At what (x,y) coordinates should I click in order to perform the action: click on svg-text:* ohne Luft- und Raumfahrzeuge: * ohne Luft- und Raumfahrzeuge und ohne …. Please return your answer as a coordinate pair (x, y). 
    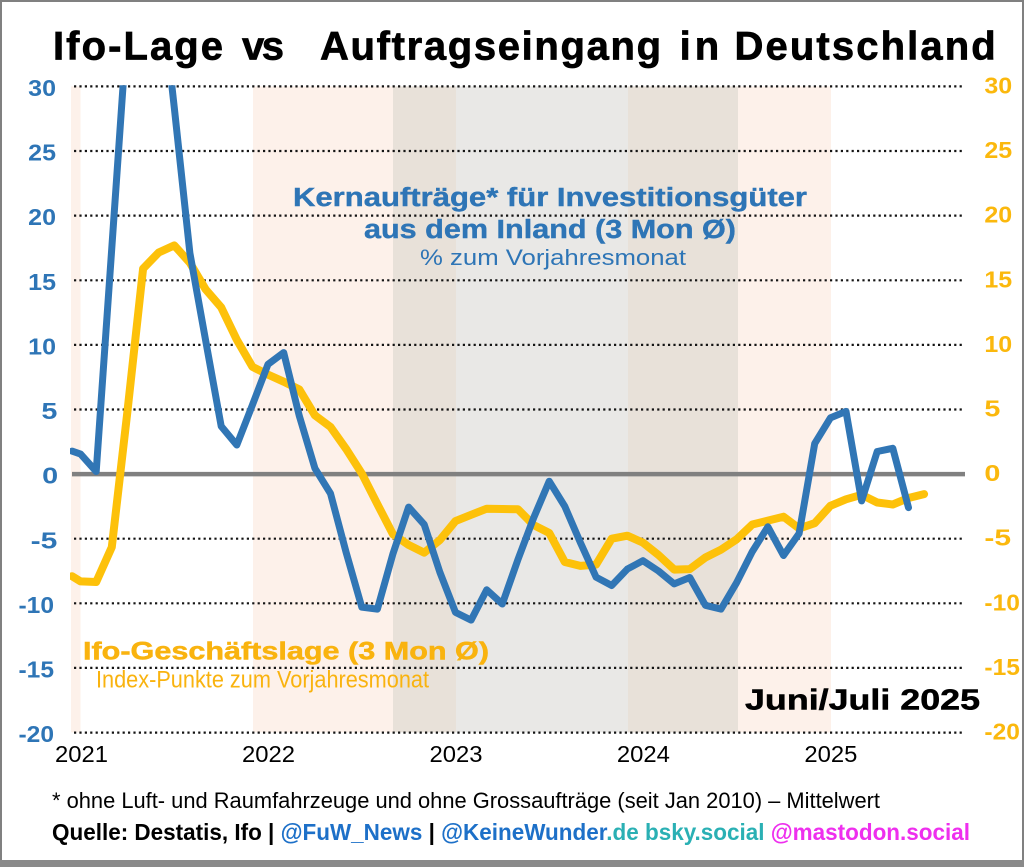
    Looking at the image, I should click on (466, 800).